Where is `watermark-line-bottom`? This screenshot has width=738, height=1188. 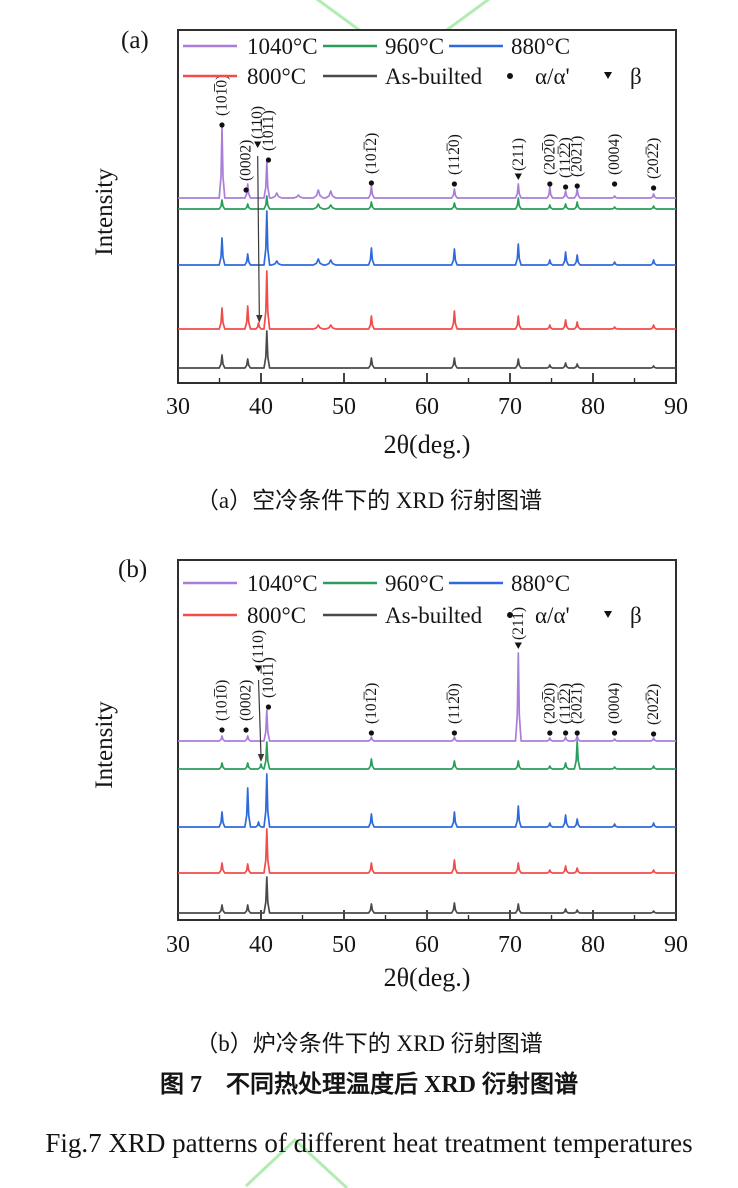 watermark-line-bottom is located at coordinates (296, 1162).